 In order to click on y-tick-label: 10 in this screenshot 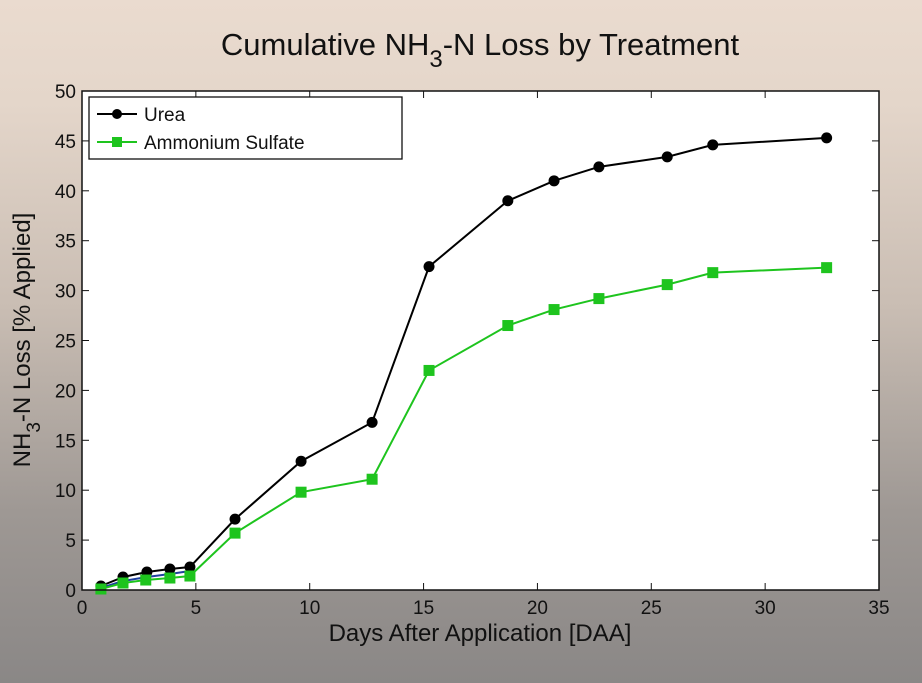, I will do `click(65, 491)`.